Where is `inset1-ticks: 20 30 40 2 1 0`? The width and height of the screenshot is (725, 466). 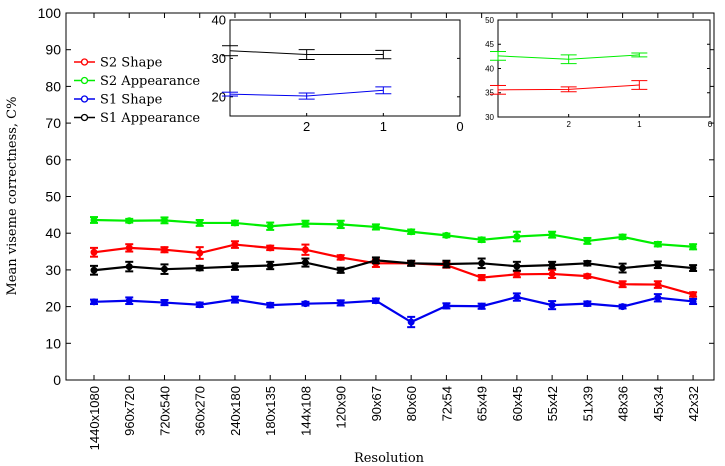 inset1-ticks: 20 30 40 2 1 0 is located at coordinates (338, 73).